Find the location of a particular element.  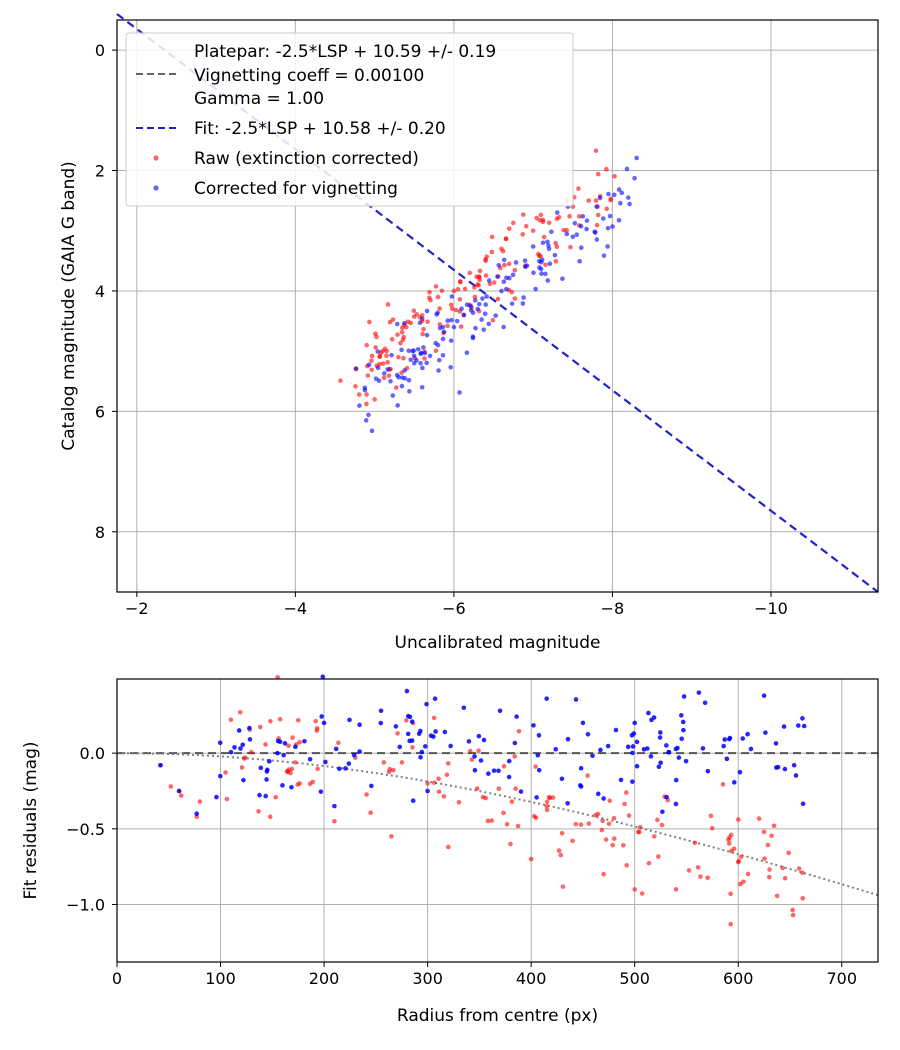

bottom-y-tick-label-0: 0.0 is located at coordinates (92, 753).